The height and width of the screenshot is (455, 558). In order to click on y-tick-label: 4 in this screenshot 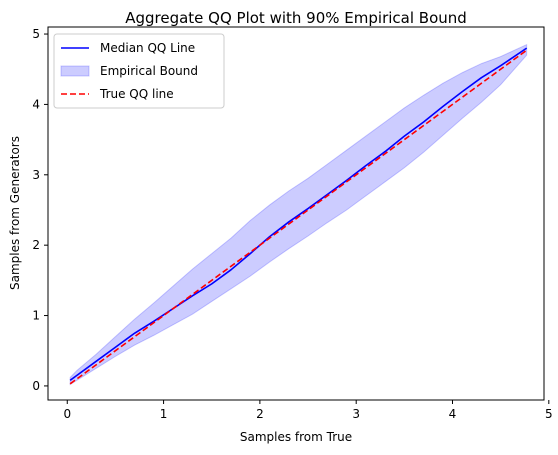, I will do `click(36, 104)`.